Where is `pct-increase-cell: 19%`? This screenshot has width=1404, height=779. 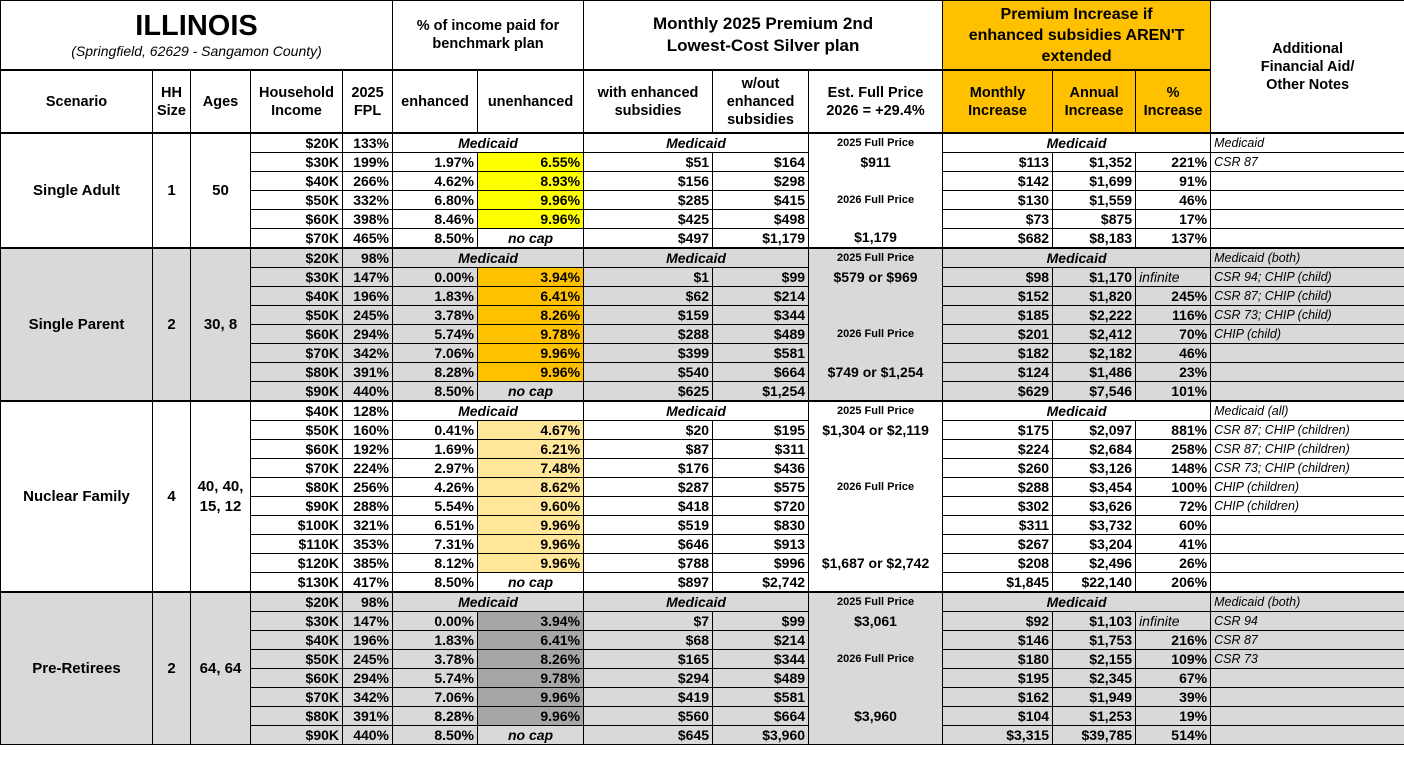
pct-increase-cell: 19% is located at coordinates (1173, 716).